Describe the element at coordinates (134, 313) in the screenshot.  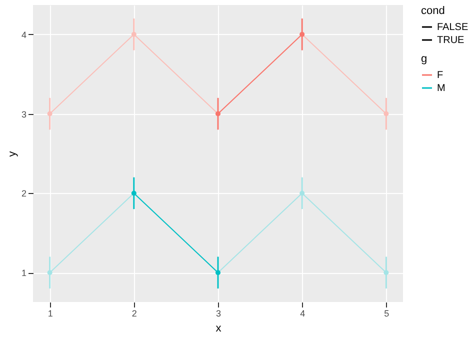
I see `x-tick-label: 2` at that location.